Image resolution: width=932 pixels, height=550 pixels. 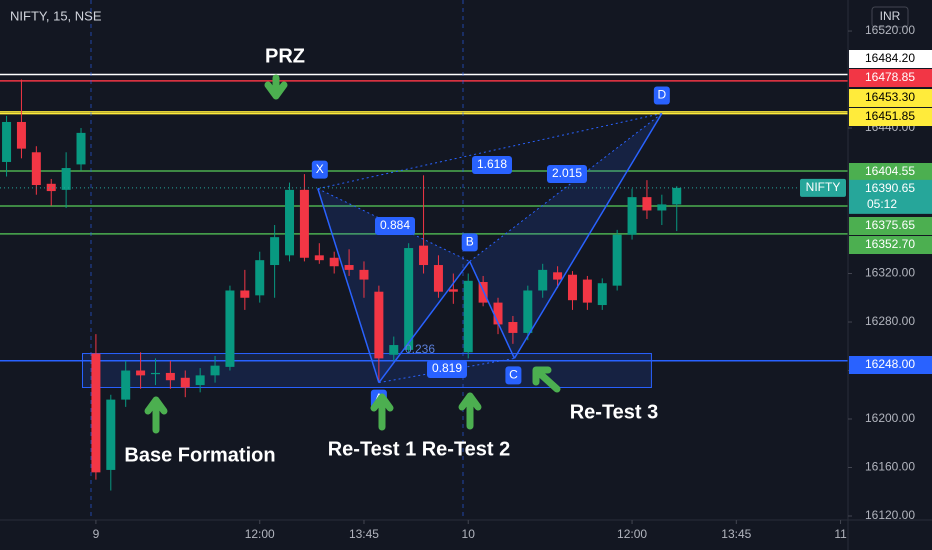 I want to click on ratio-label: 0.819, so click(x=447, y=368).